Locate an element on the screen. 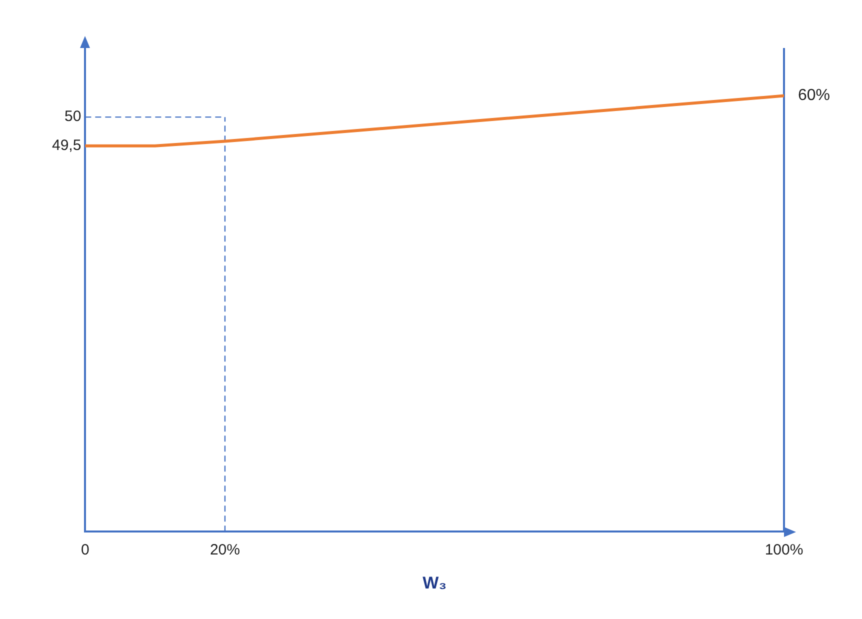 This screenshot has height=619, width=862. y-tick-label: 49,5 is located at coordinates (67, 145).